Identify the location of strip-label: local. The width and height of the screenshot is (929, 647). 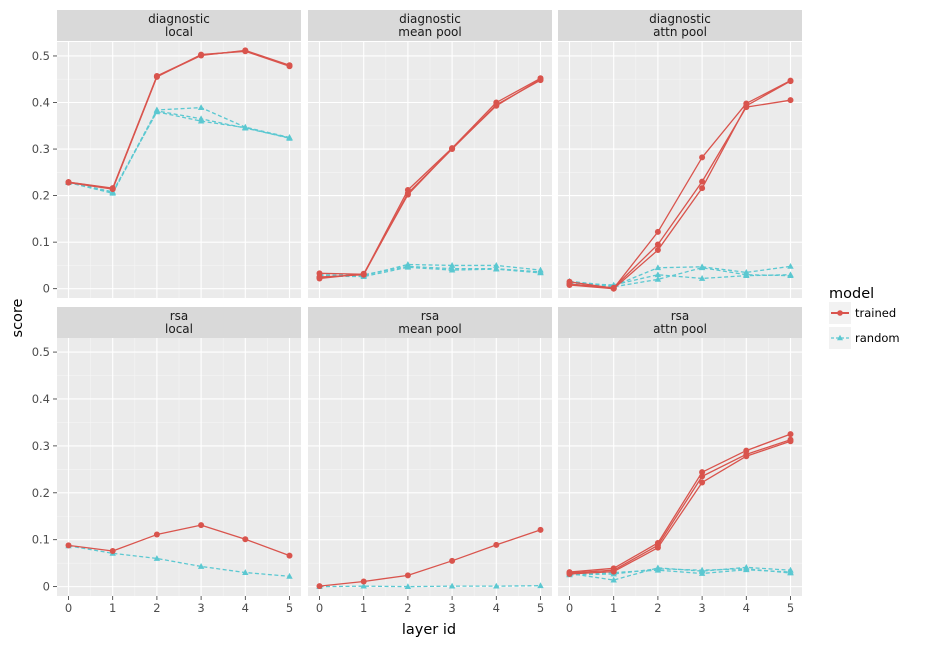
(179, 329).